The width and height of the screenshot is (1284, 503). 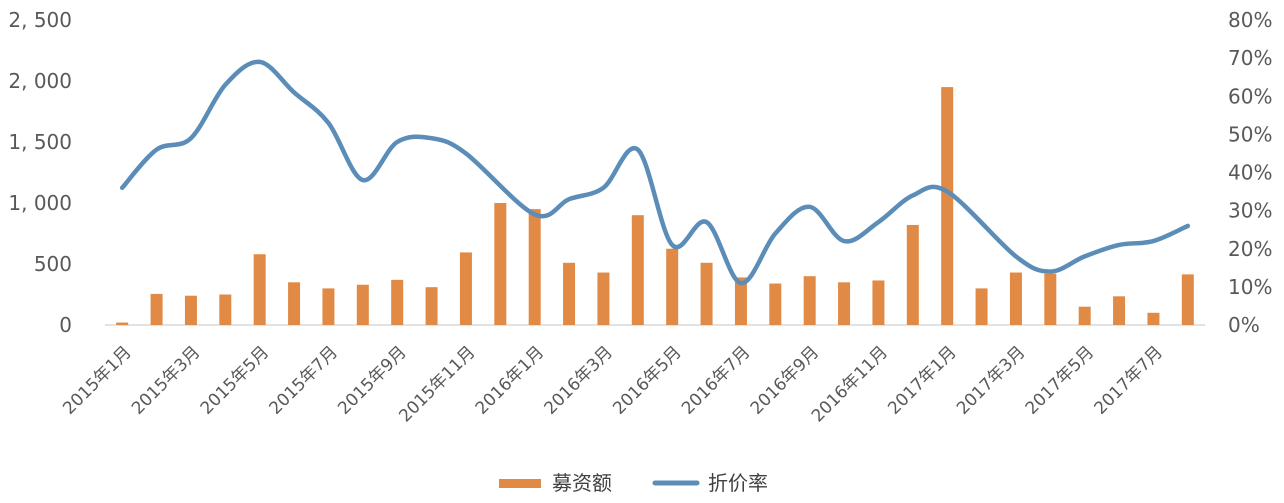 I want to click on x-tick-label: 2017年1月, so click(x=922, y=380).